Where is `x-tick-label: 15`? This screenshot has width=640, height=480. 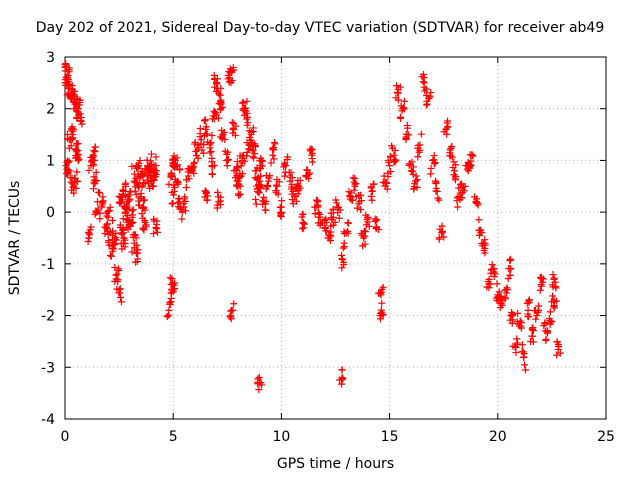 x-tick-label: 15 is located at coordinates (390, 437).